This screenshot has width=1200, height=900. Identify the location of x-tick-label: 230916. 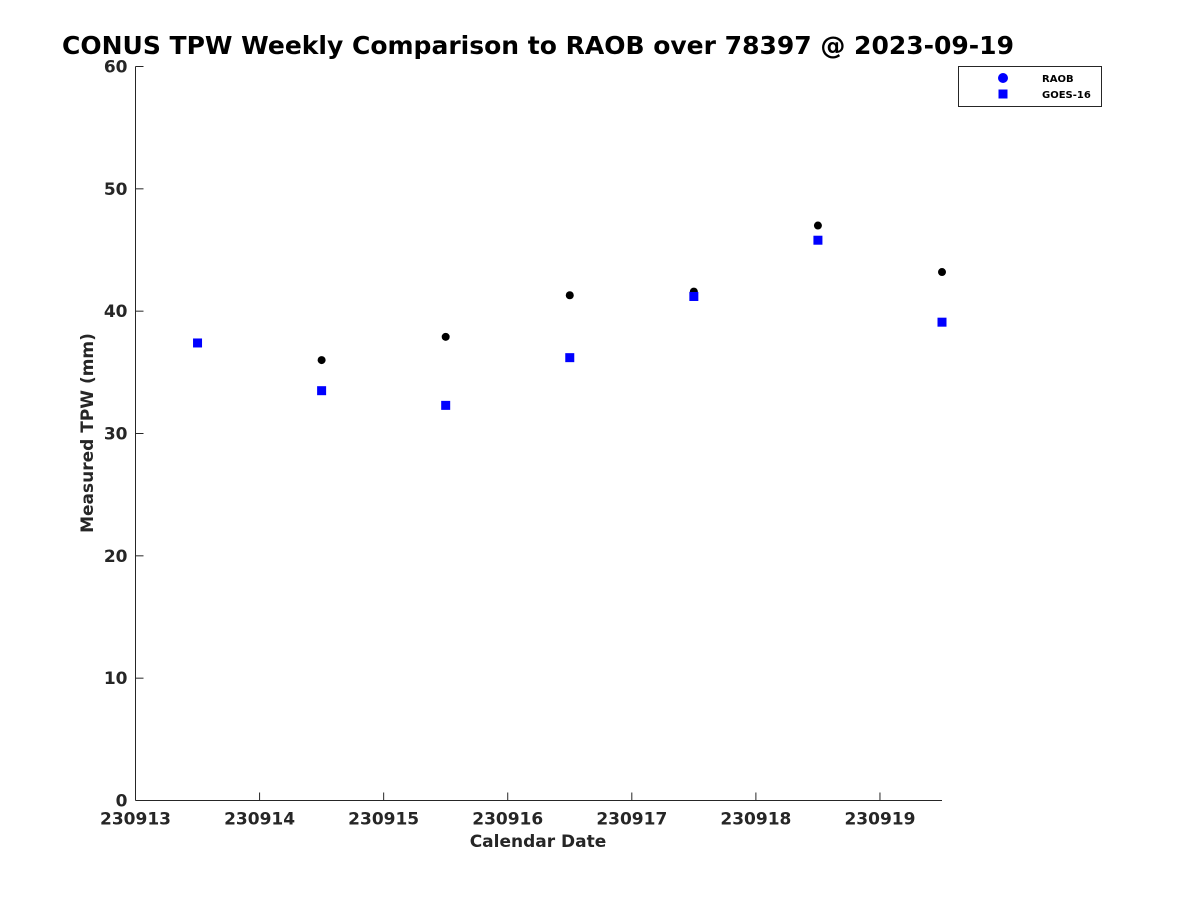
(507, 820).